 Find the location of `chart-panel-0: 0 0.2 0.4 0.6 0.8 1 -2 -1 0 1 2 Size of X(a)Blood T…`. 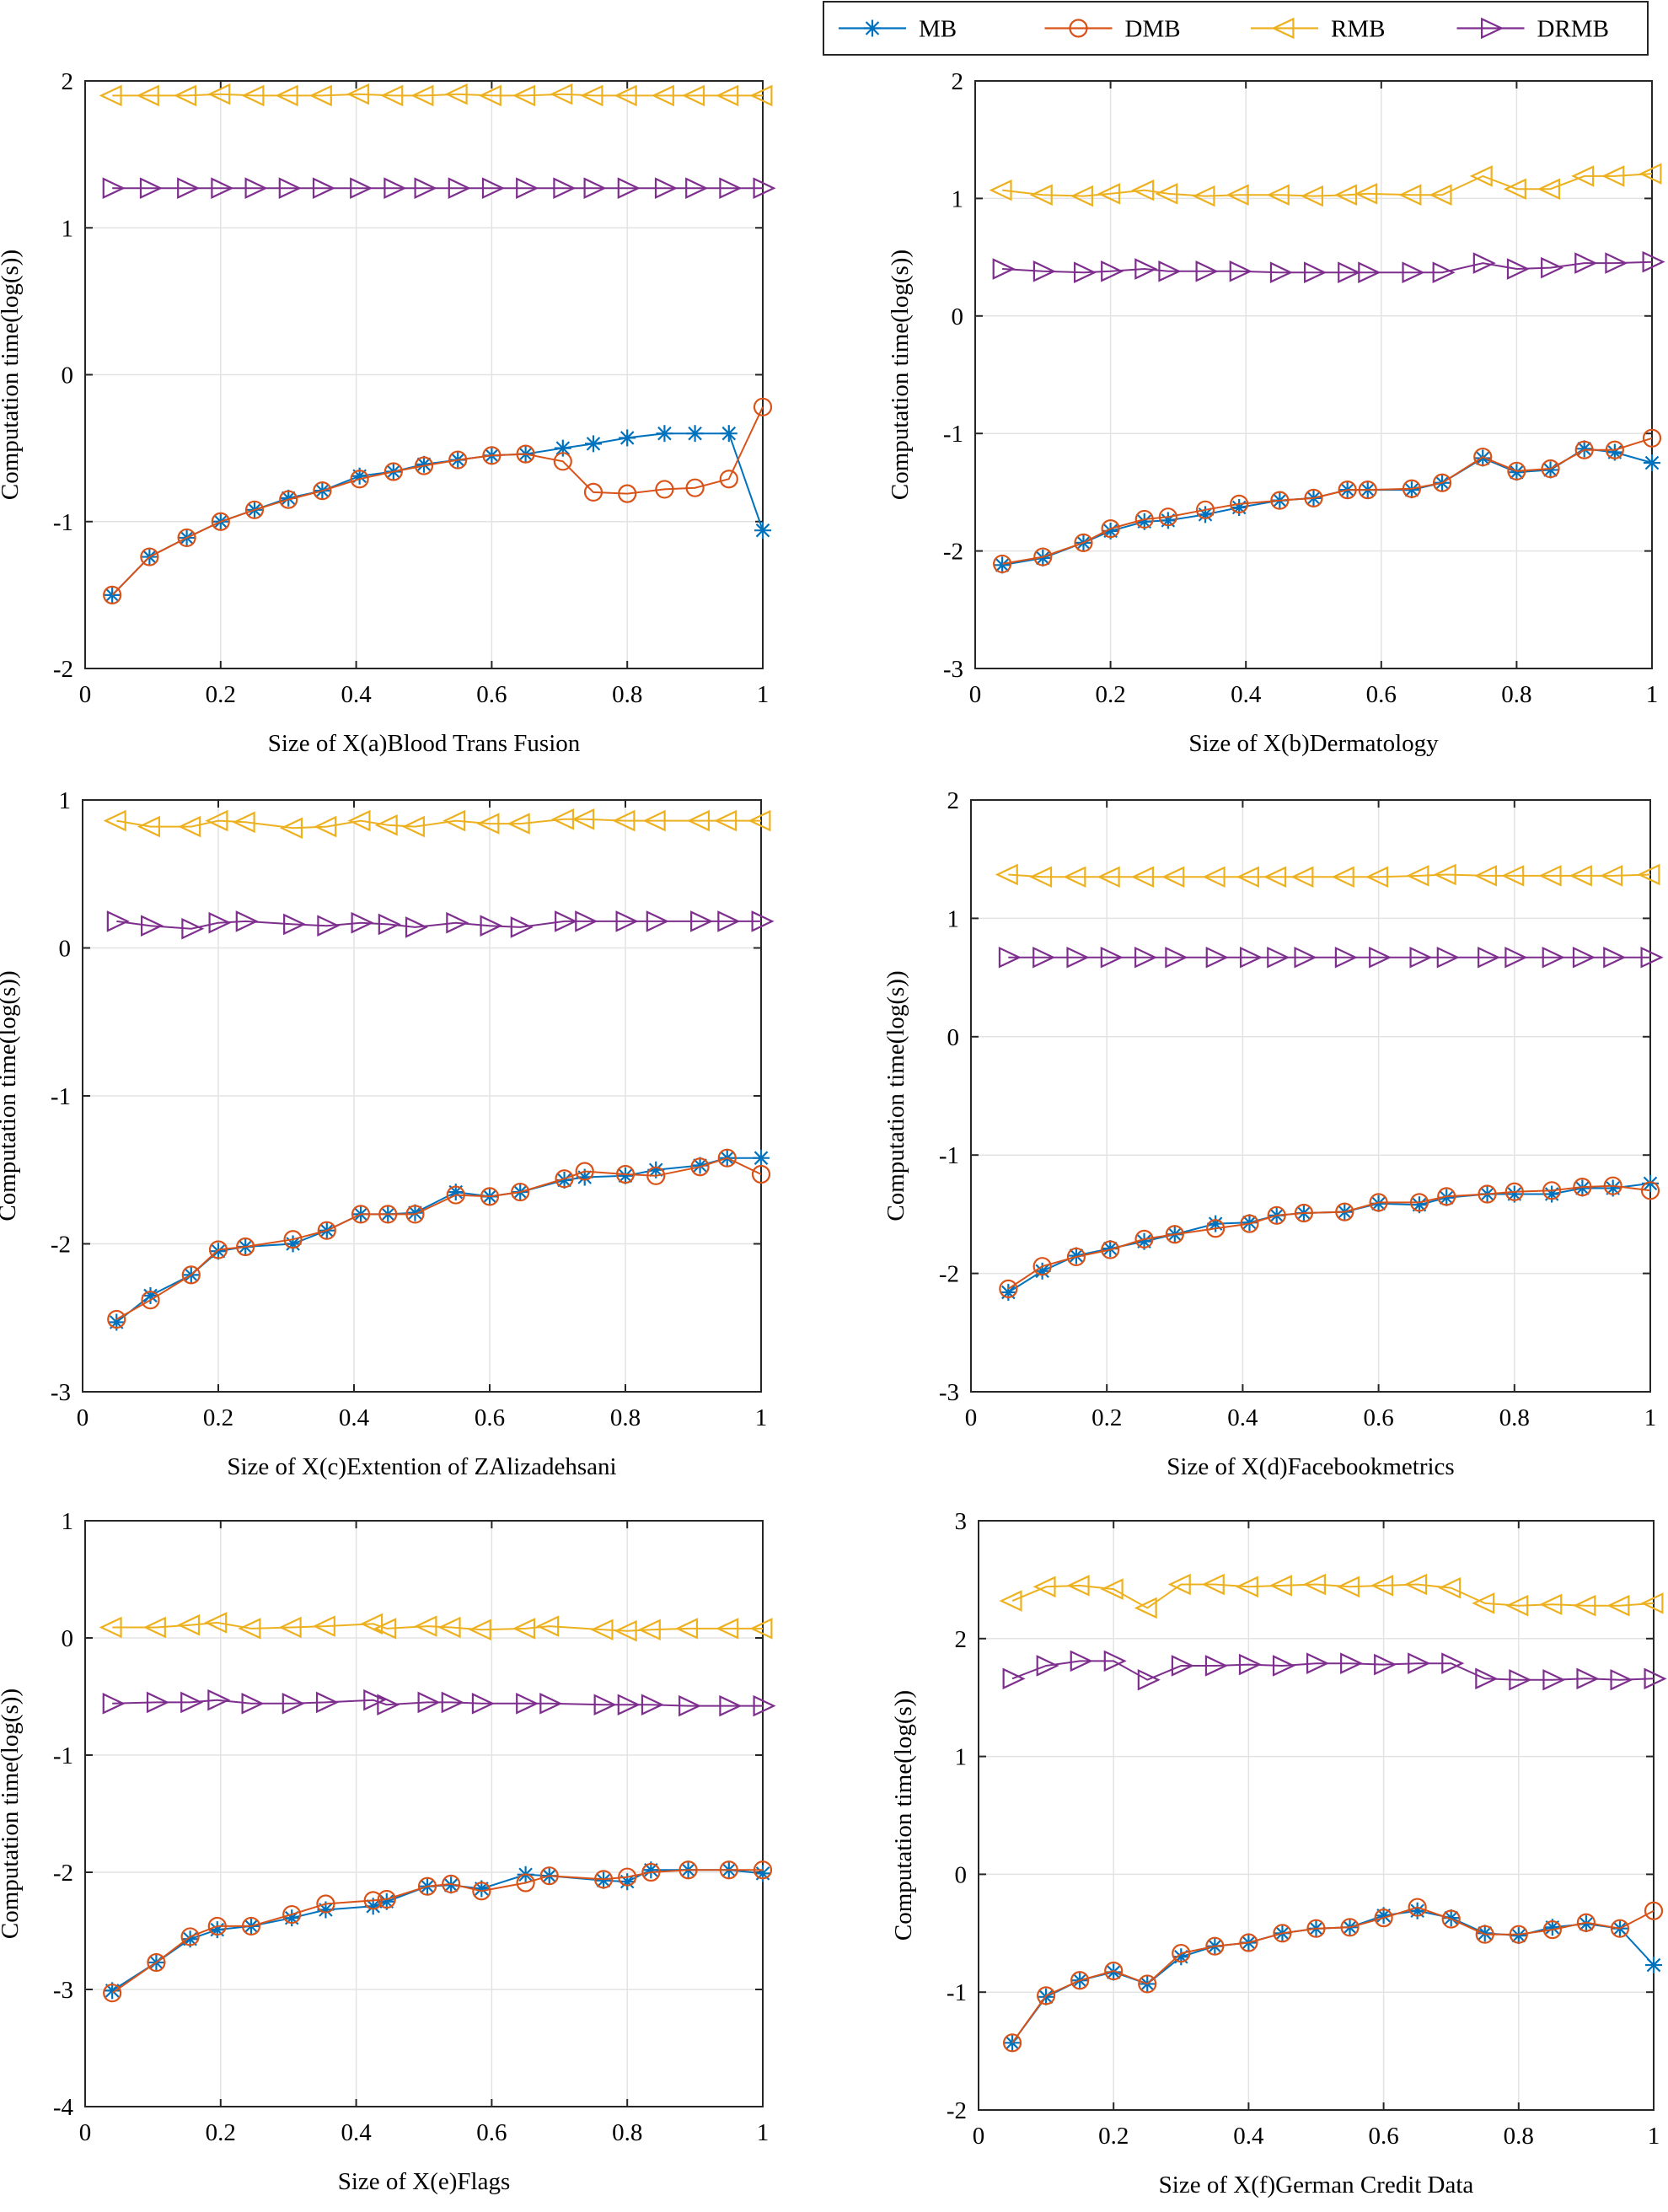

chart-panel-0: 0 0.2 0.4 0.6 0.8 1 -2 -1 0 1 2 Size of X(a)Blood T… is located at coordinates (388, 413).